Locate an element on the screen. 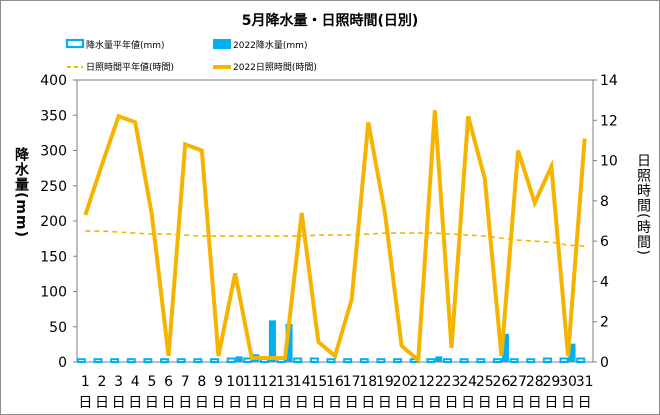  x-tick-label: 7 is located at coordinates (185, 382).